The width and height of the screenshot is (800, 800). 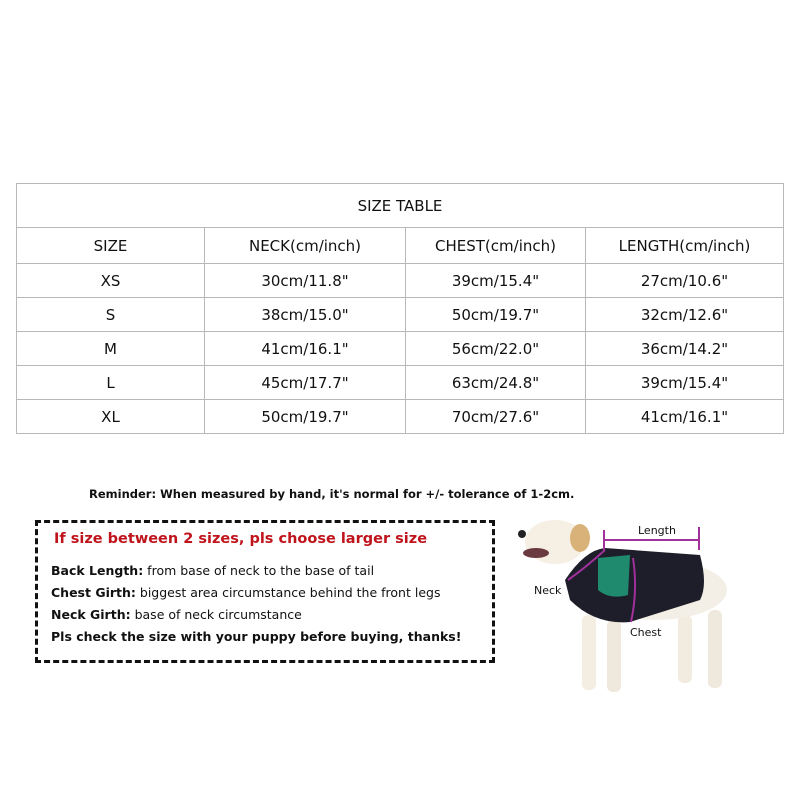 I want to click on table-title: SIZE TABLE, so click(x=400, y=205).